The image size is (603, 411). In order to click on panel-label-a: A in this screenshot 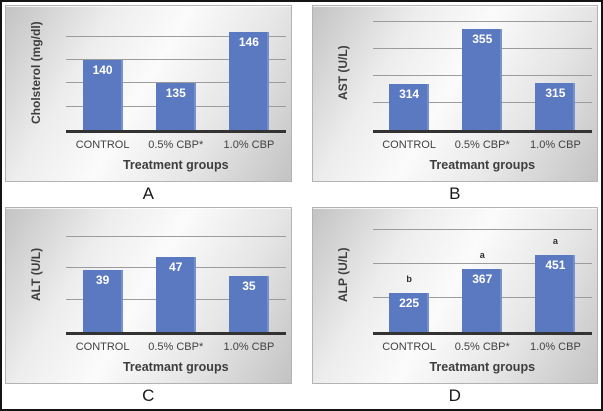, I will do `click(148, 194)`.